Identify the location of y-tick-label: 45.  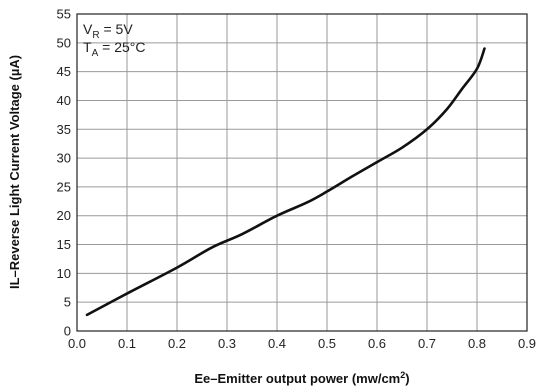
(64, 71).